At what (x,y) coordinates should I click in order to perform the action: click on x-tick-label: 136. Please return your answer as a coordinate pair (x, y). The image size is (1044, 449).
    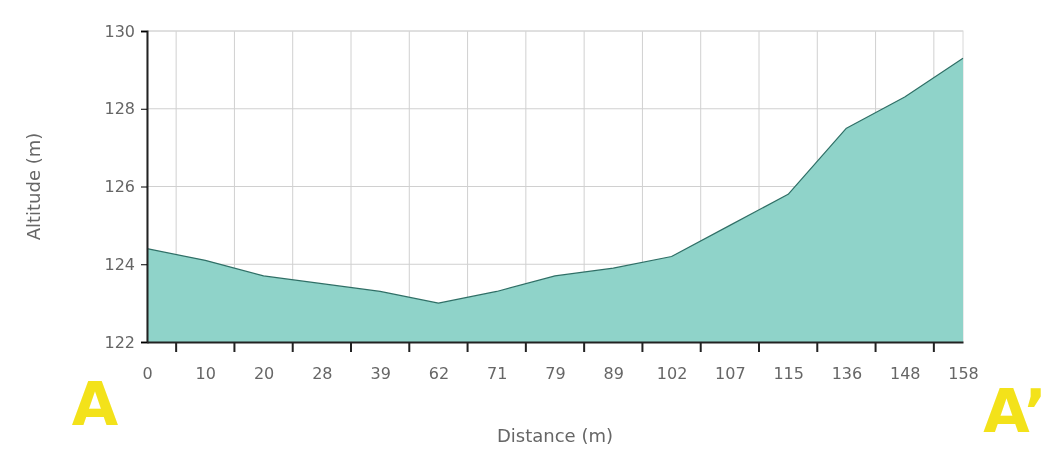
    Looking at the image, I should click on (847, 374).